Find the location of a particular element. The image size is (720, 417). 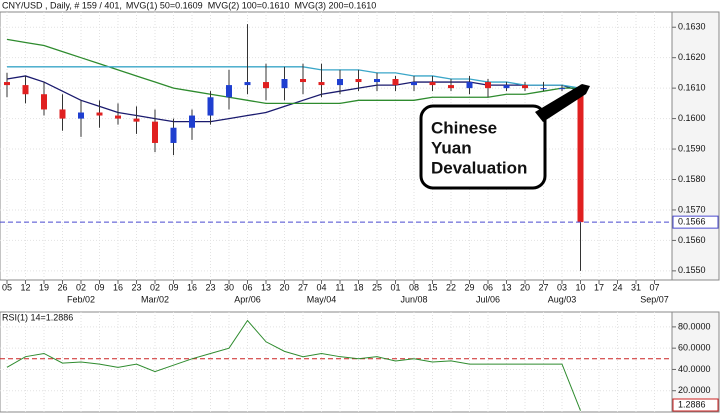

last-price-box is located at coordinates (695, 222).